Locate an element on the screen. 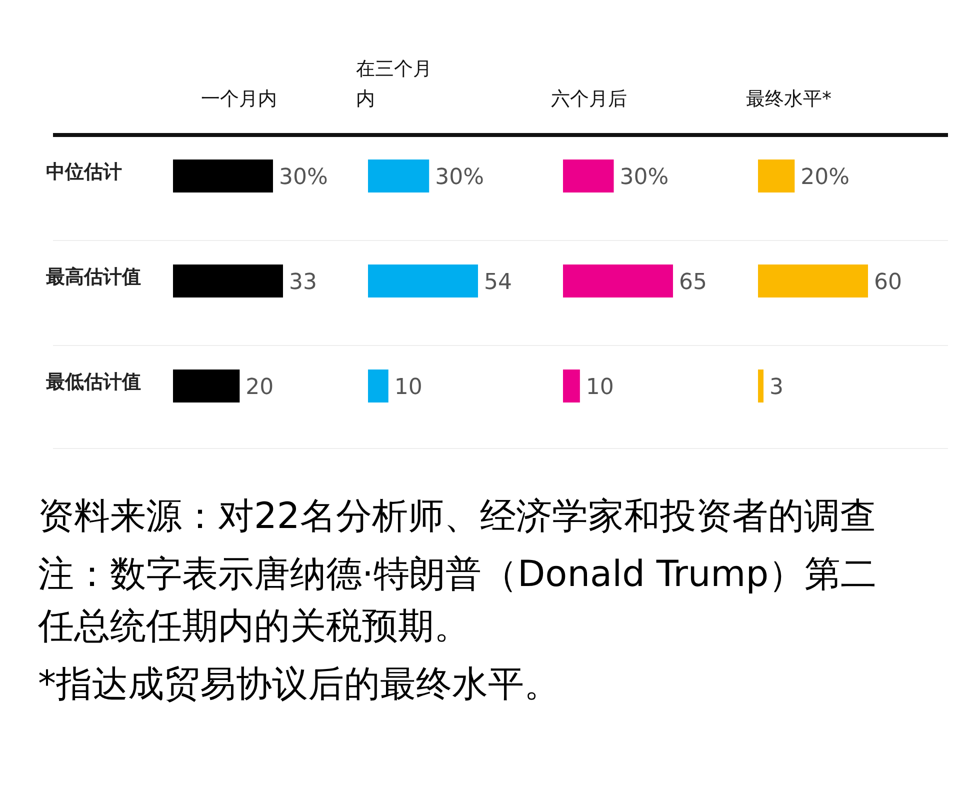 This screenshot has height=801, width=955. text: *指达成贸易协议后的最终水平。 is located at coordinates (299, 684).